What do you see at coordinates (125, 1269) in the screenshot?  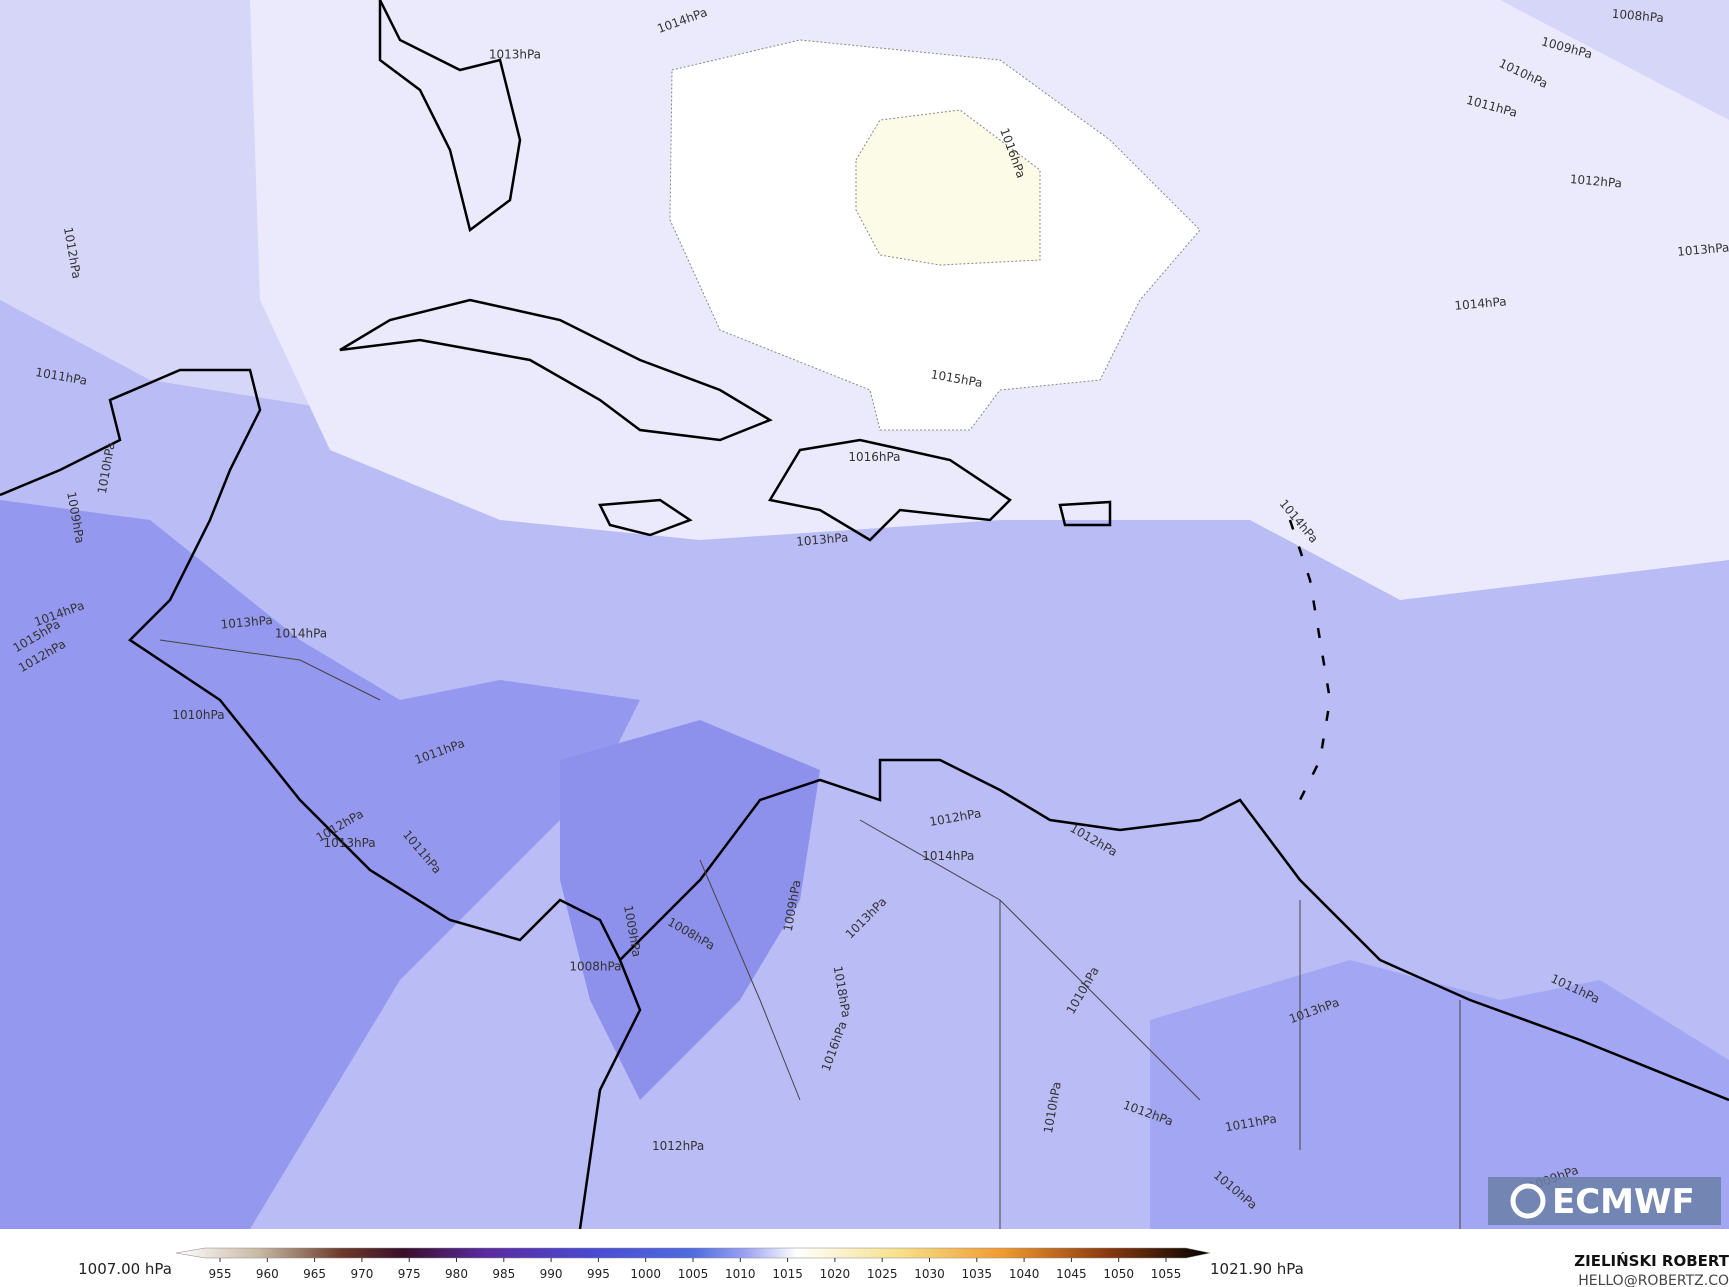 I see `colorbar-min-label: 1007.00 hPa` at bounding box center [125, 1269].